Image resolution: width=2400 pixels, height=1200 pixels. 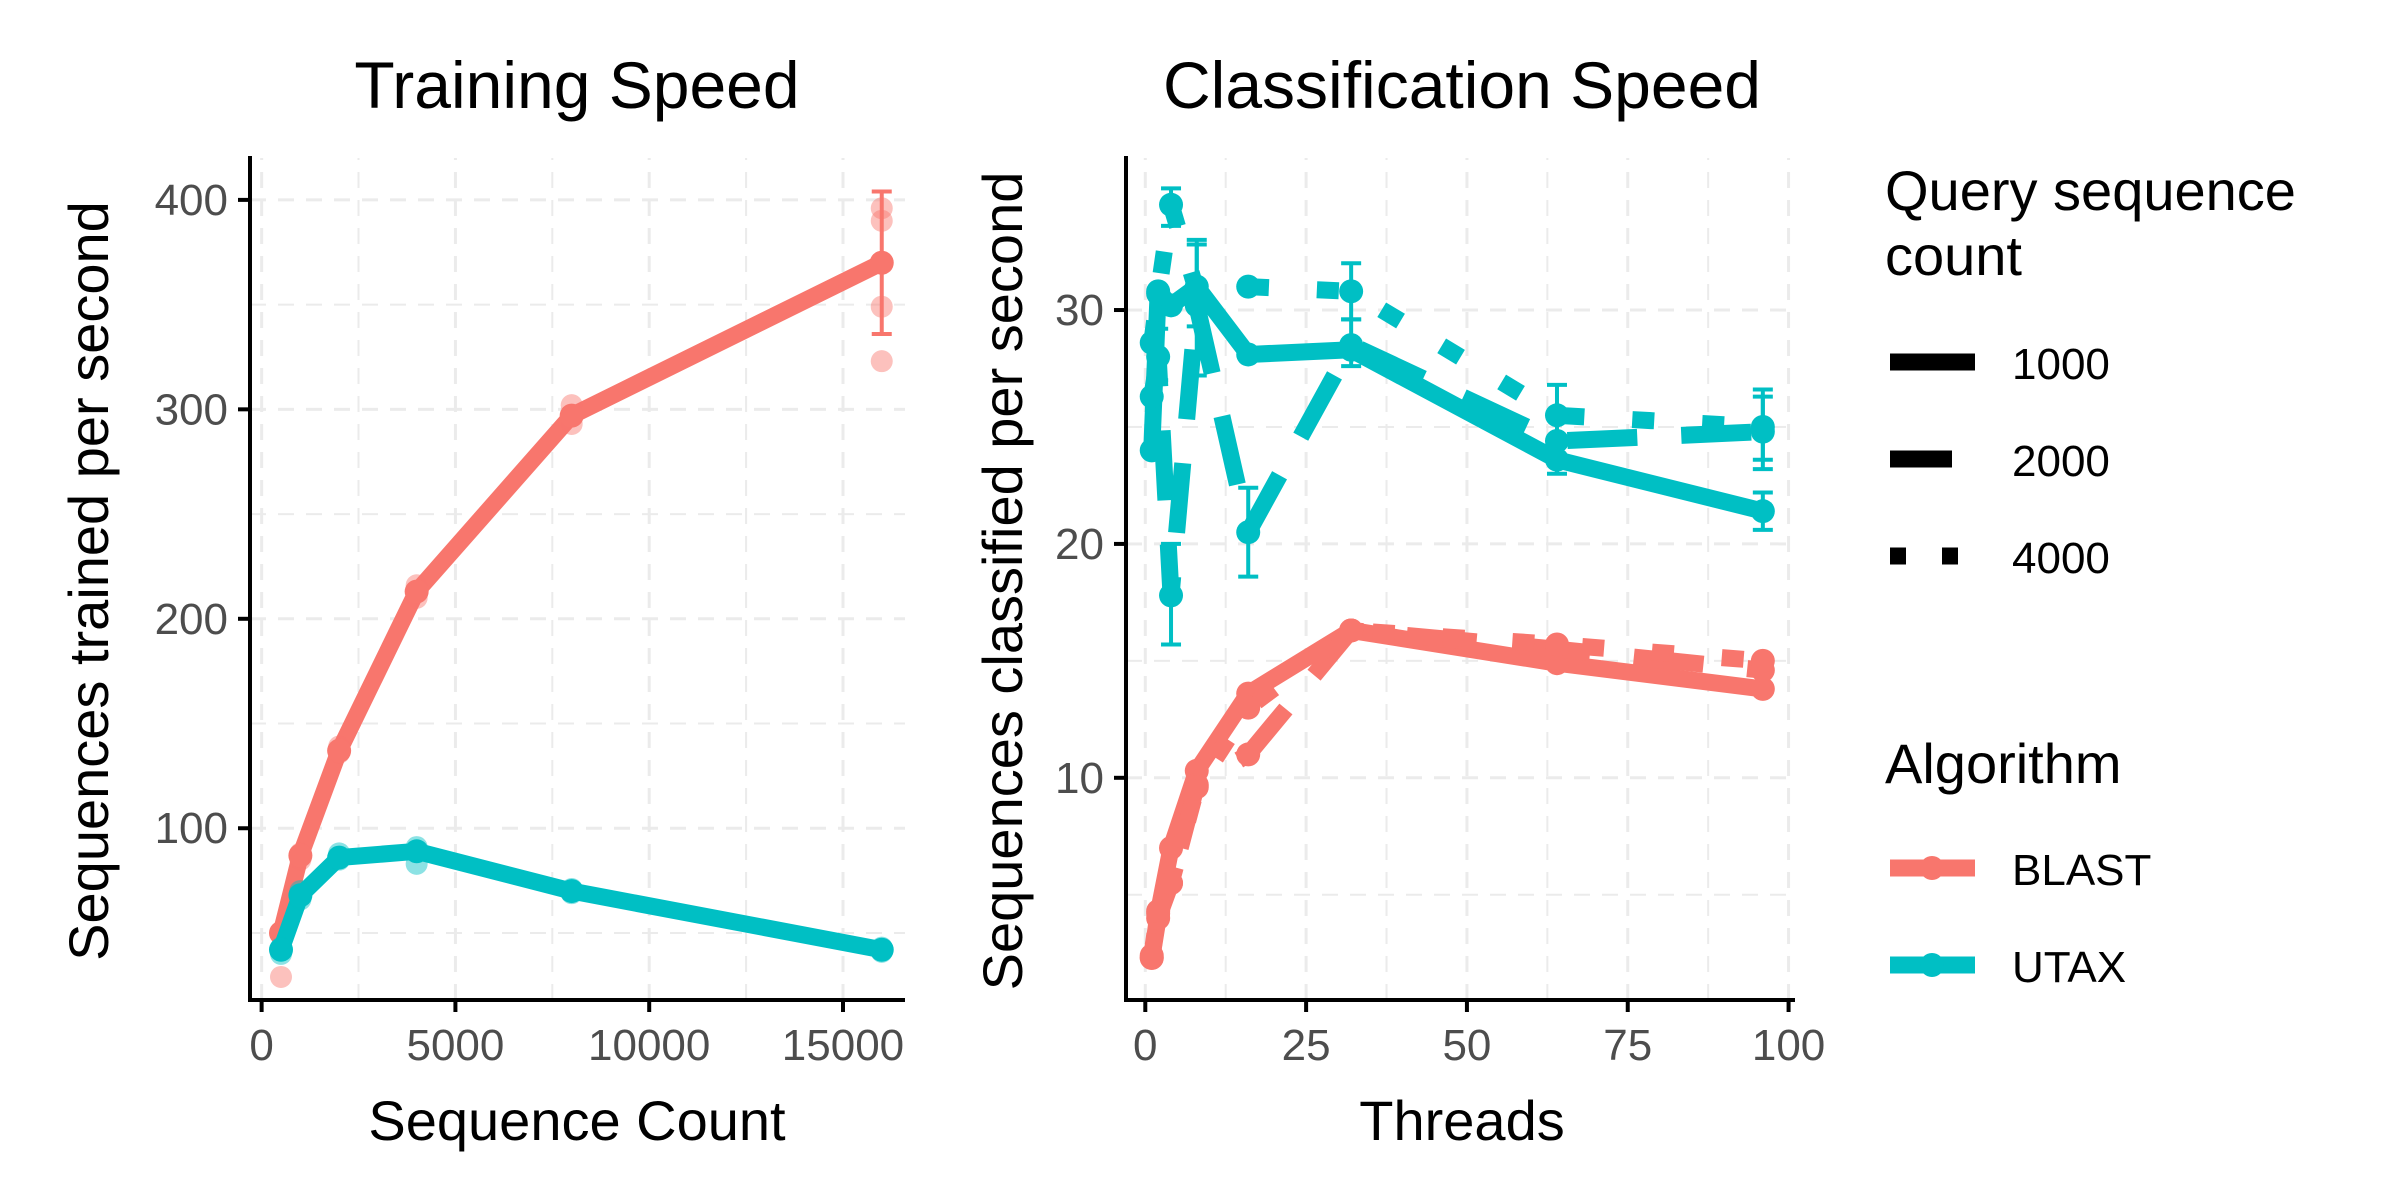 What do you see at coordinates (577, 1120) in the screenshot?
I see `training-speed-x-axis-label: Sequence Count` at bounding box center [577, 1120].